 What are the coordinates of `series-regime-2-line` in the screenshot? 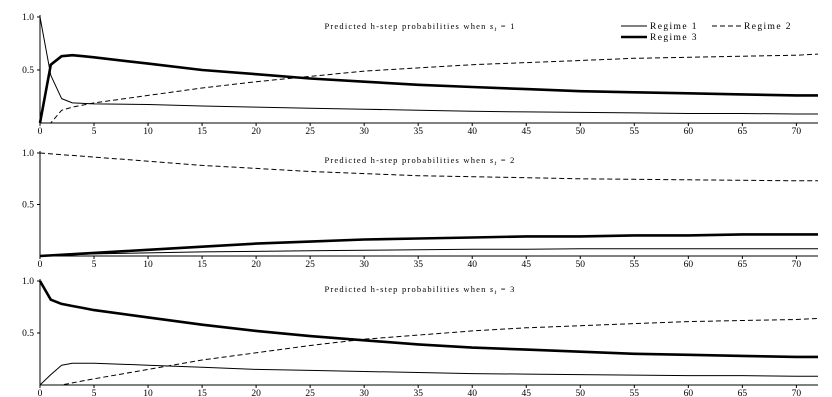 It's located at (428, 167).